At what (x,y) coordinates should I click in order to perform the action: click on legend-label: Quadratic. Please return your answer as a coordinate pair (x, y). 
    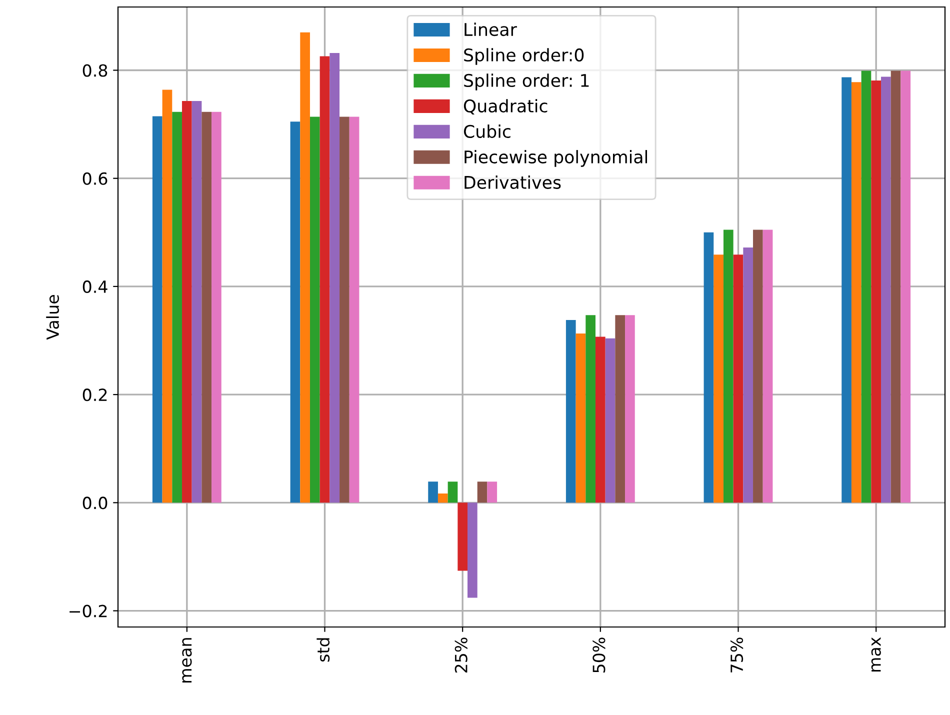
    Looking at the image, I should click on (506, 107).